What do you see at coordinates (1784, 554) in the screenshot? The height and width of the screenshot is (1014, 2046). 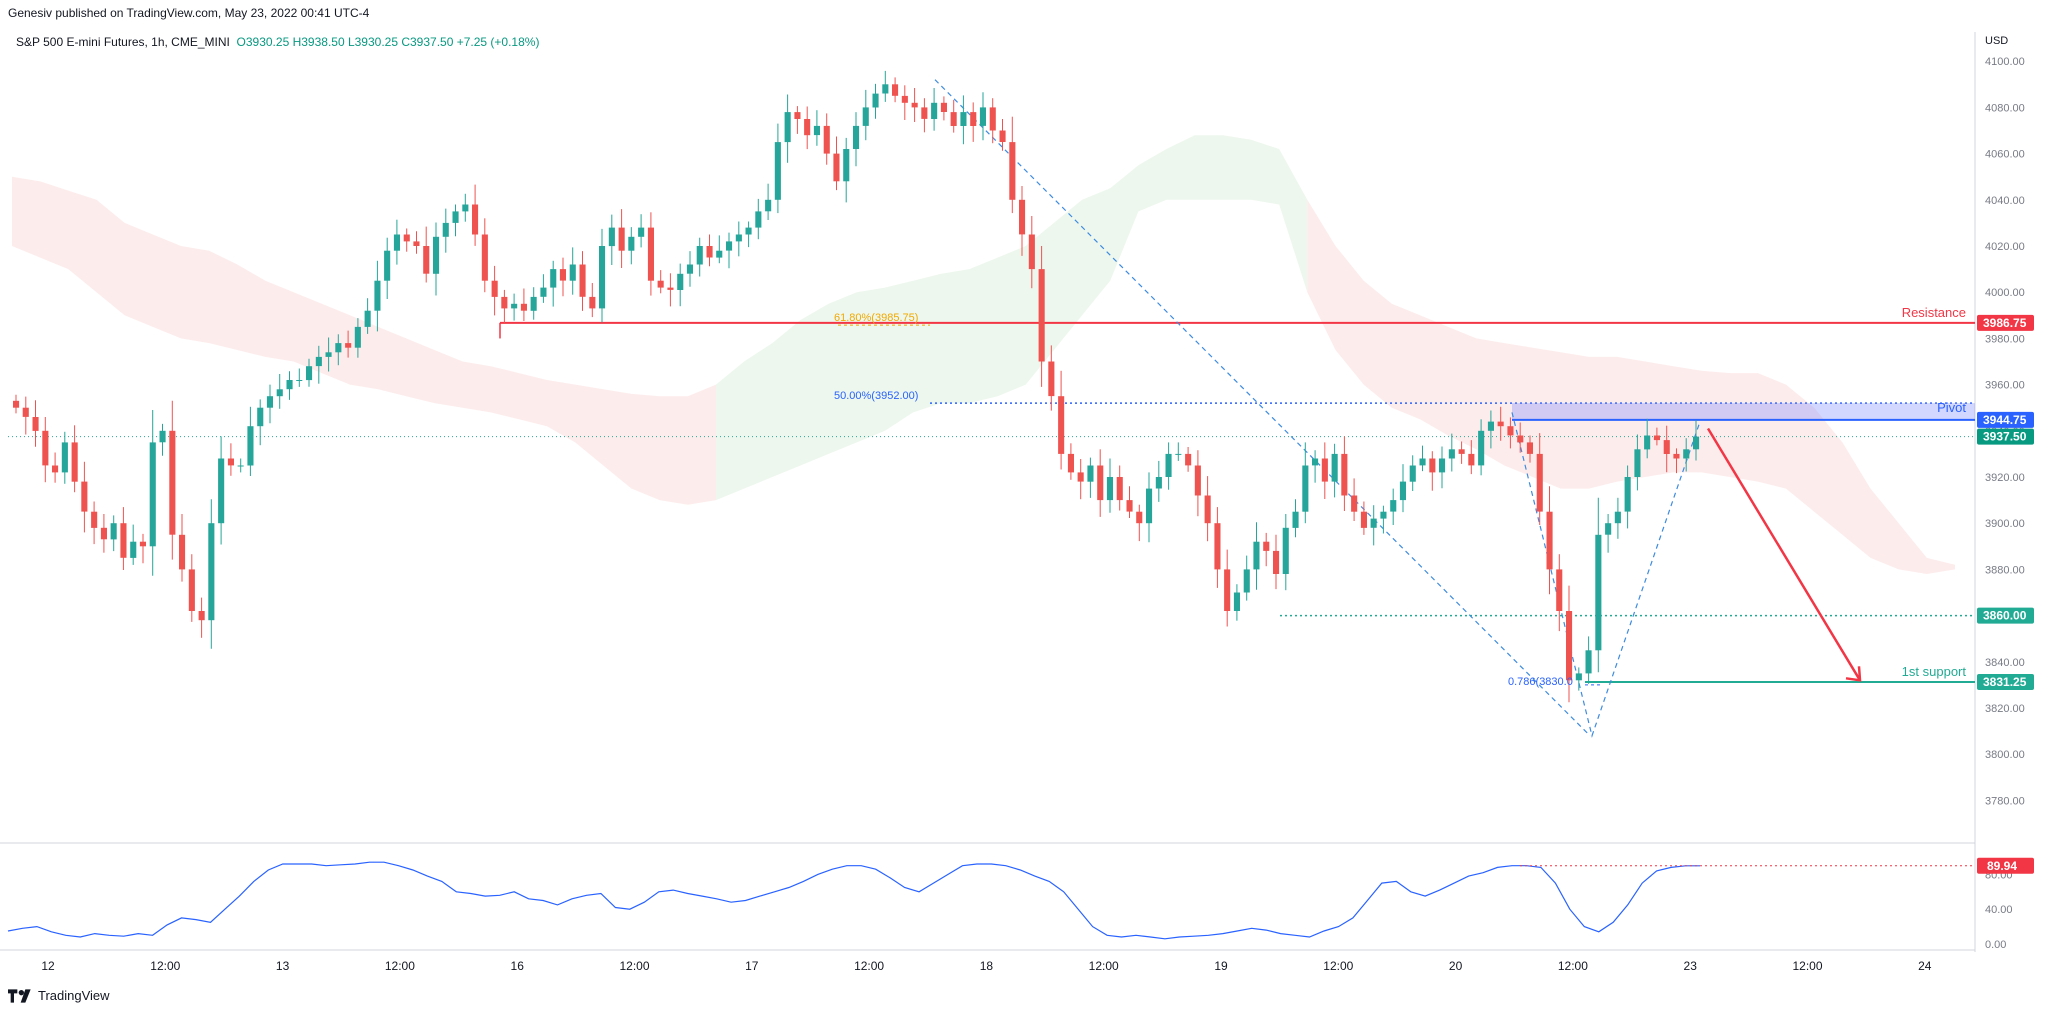 I see `projection-arrow-line` at bounding box center [1784, 554].